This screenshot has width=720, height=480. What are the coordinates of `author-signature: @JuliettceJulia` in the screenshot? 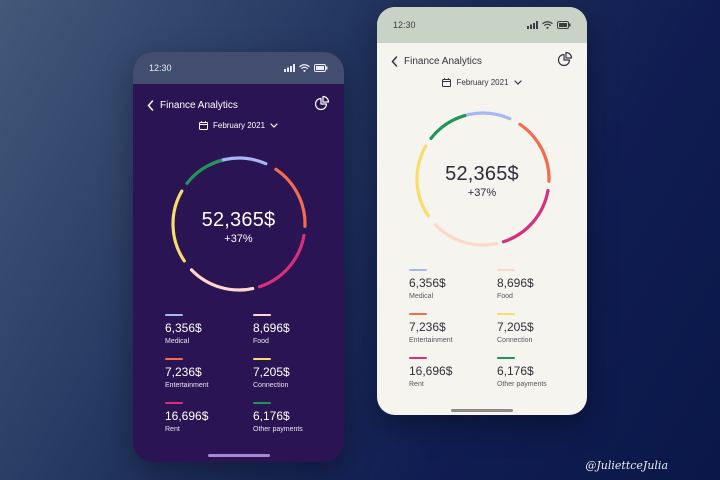 It's located at (626, 465).